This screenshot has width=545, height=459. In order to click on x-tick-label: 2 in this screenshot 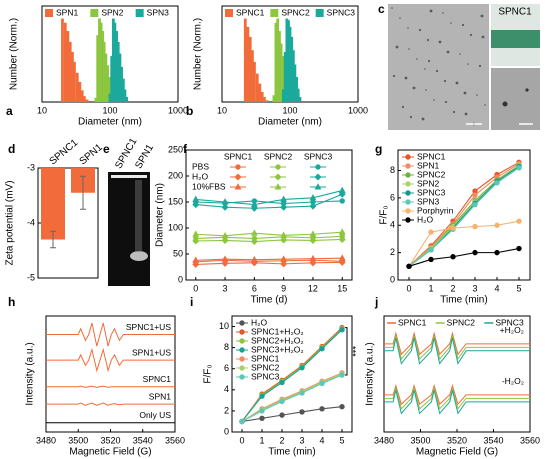, I will do `click(452, 288)`.